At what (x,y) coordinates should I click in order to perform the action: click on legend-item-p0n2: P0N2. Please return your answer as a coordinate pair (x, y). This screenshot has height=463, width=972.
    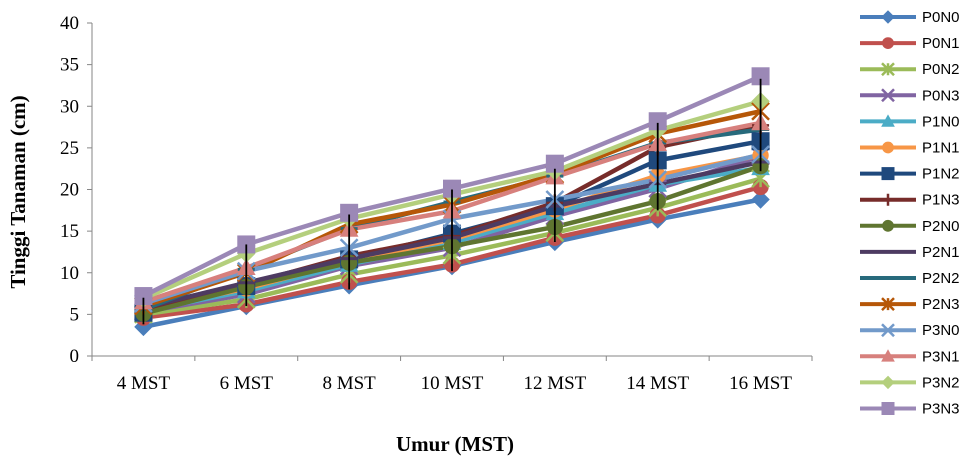
    Looking at the image, I should click on (910, 69).